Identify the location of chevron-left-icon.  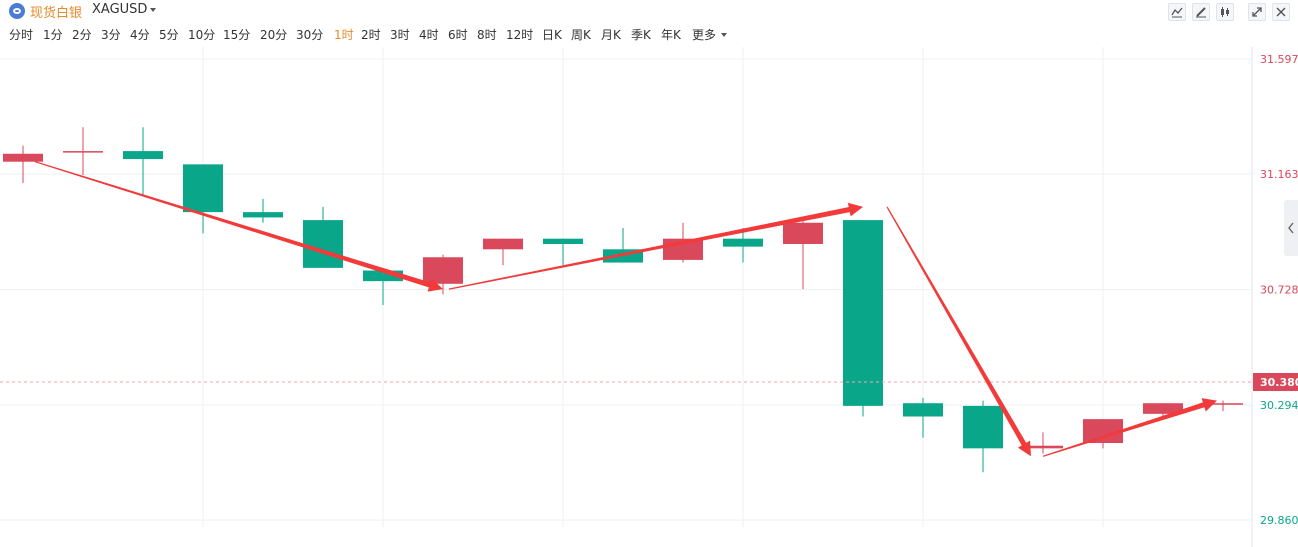
(1291, 228).